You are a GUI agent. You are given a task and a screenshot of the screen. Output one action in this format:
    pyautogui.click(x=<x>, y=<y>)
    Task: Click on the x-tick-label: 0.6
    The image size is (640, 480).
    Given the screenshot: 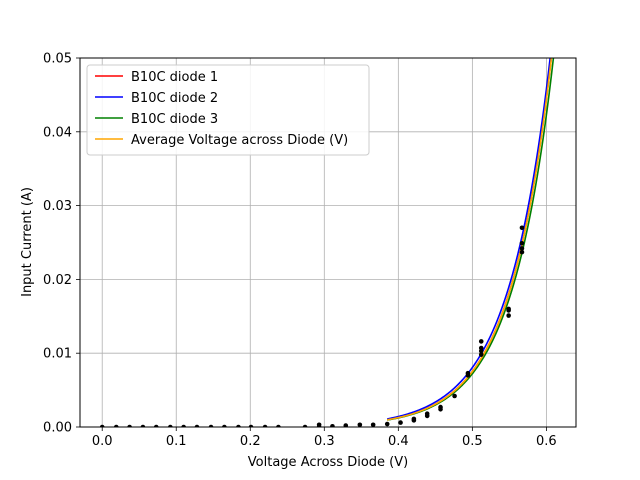 What is the action you would take?
    pyautogui.click(x=546, y=441)
    